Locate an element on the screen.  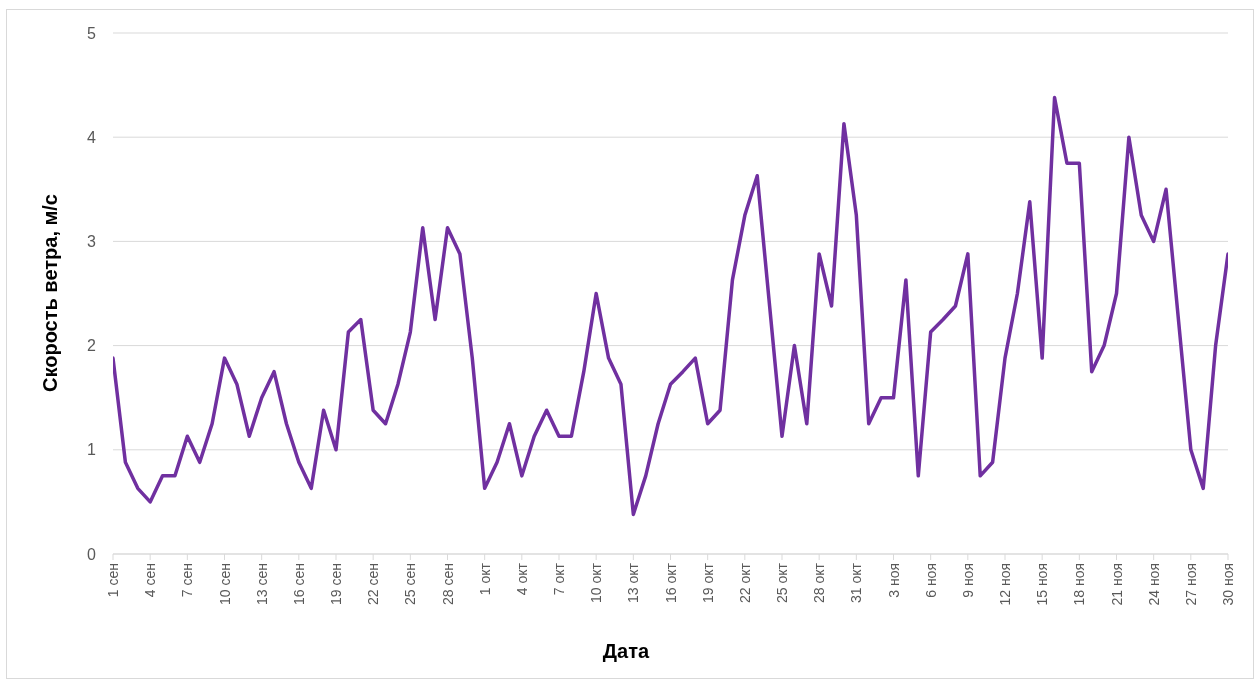
x-tick-label: 15 ноя is located at coordinates (1042, 584).